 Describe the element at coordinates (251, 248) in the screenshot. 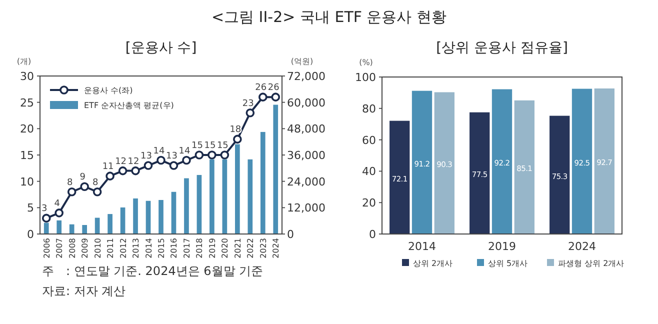

I see `x-tick-label: 2022` at that location.